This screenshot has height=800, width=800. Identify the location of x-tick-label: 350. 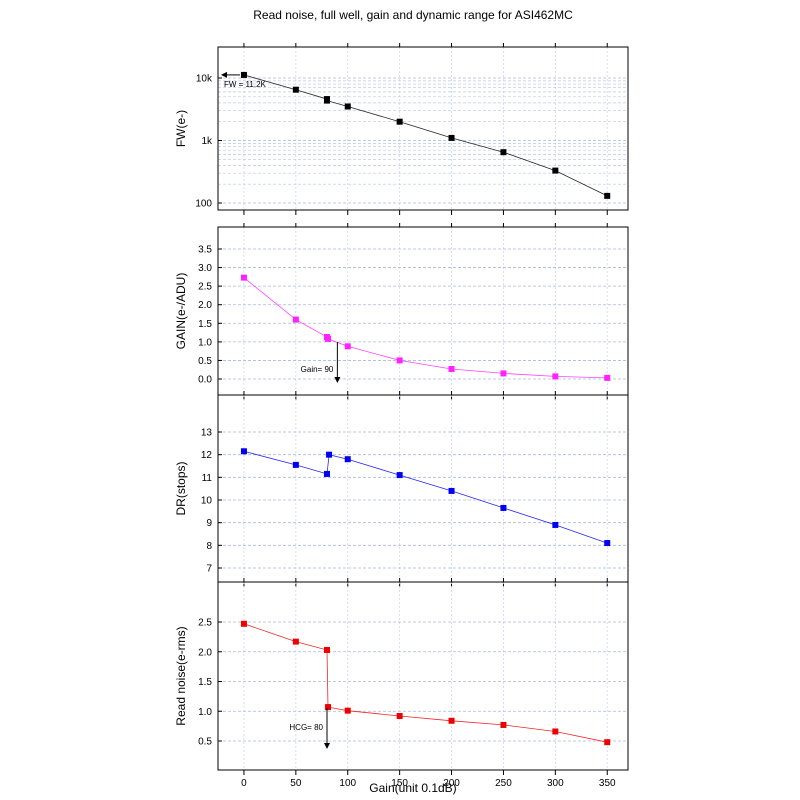
(607, 783).